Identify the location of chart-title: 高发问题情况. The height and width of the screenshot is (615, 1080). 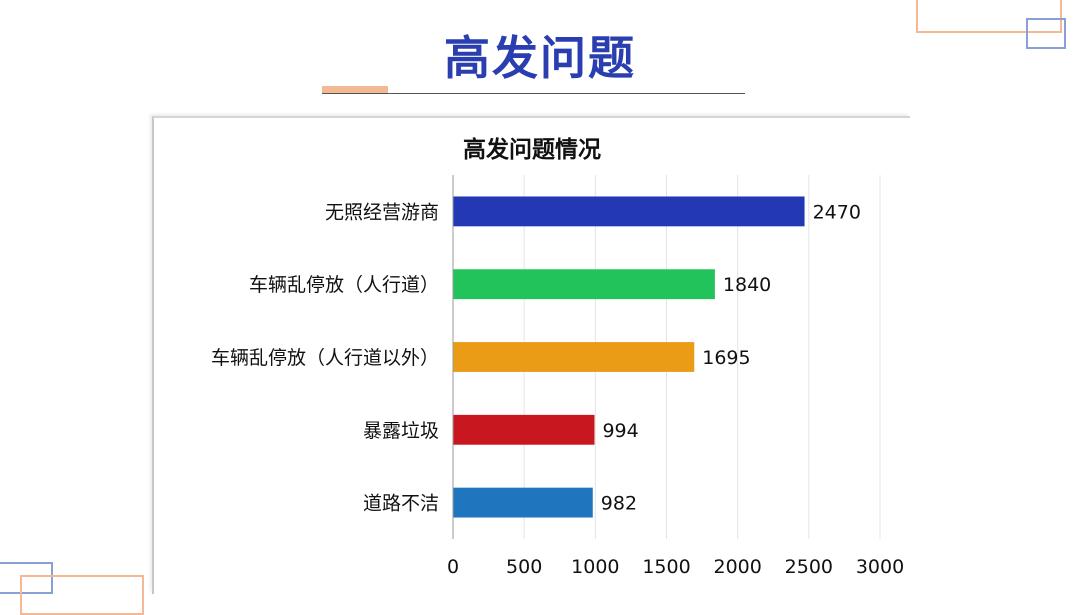
(532, 150).